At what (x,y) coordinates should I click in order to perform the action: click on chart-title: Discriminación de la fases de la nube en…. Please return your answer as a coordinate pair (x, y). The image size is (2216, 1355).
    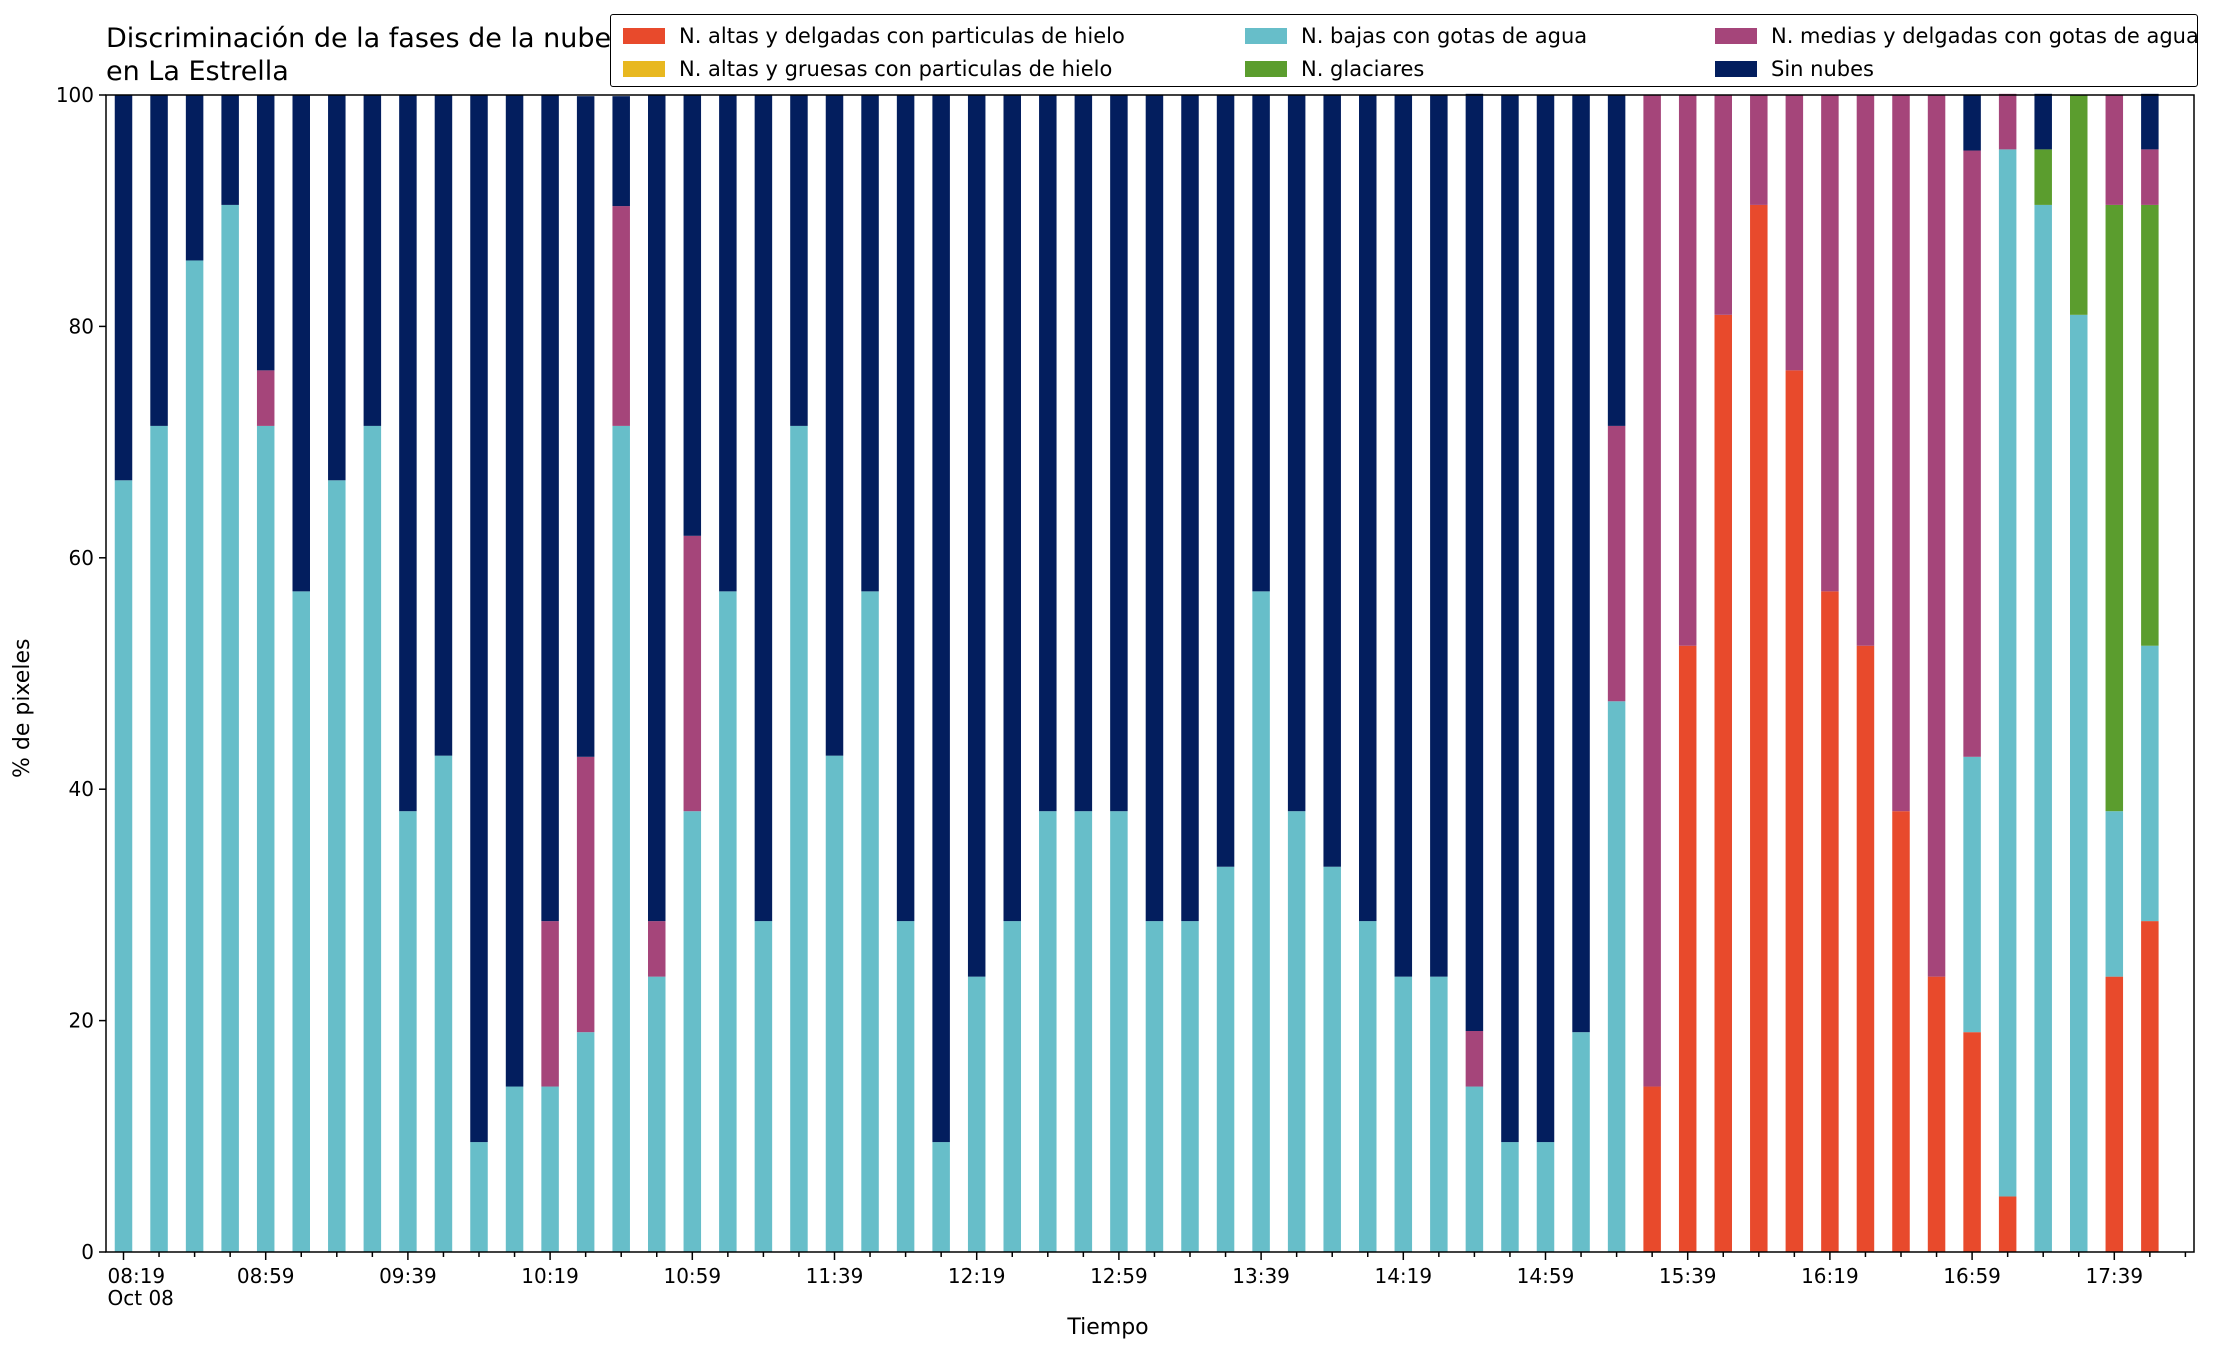
    Looking at the image, I should click on (359, 55).